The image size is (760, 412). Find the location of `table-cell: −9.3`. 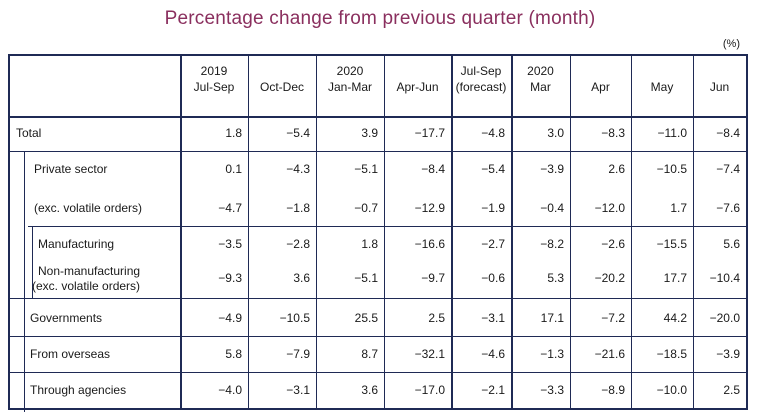

table-cell: −9.3 is located at coordinates (230, 278).